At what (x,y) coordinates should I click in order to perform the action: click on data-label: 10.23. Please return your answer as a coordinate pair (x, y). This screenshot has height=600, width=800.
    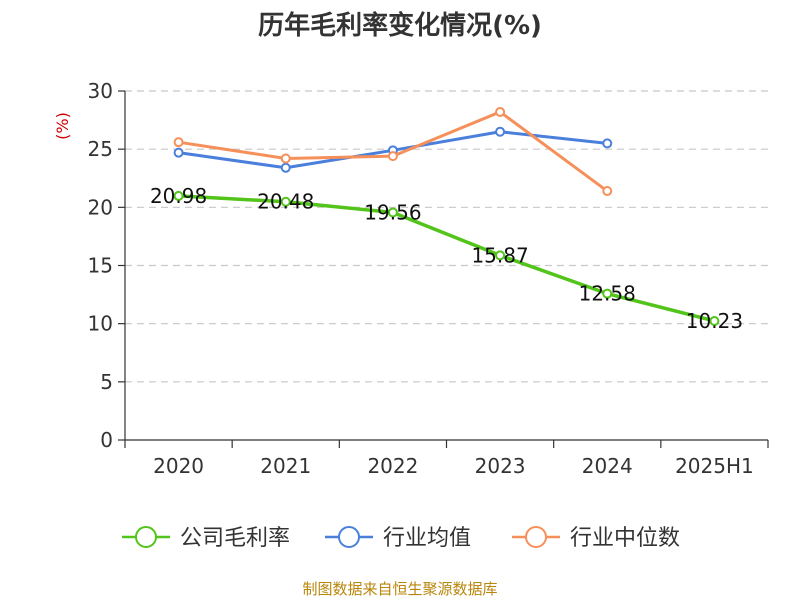
    Looking at the image, I should click on (714, 321).